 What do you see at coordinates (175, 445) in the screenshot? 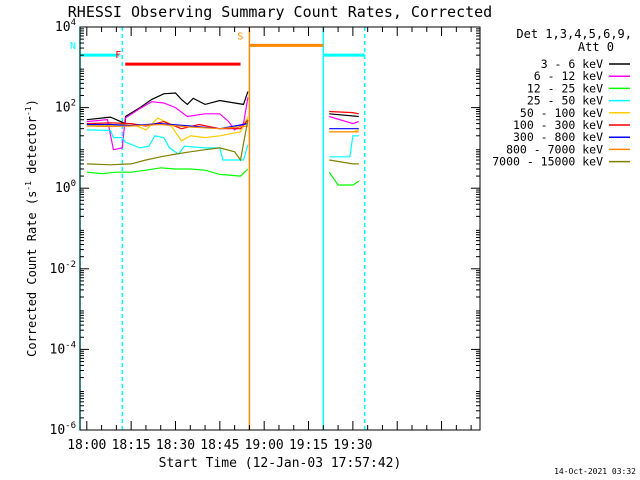
I see `x-tick-label-3: 18:30` at bounding box center [175, 445].